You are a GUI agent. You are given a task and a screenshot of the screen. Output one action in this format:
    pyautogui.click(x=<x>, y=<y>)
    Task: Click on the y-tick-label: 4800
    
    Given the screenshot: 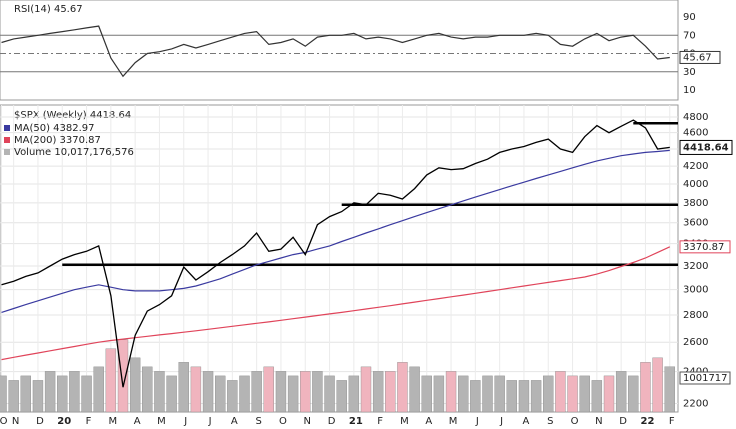 What is the action you would take?
    pyautogui.click(x=695, y=117)
    